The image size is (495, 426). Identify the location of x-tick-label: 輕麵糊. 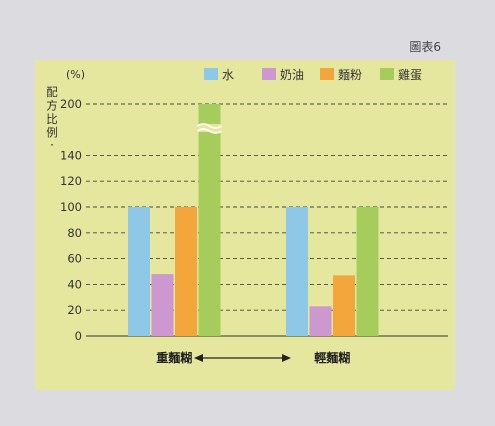
(332, 357).